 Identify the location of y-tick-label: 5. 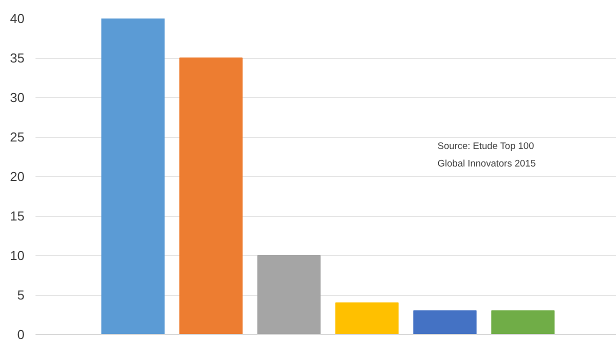
(21, 295).